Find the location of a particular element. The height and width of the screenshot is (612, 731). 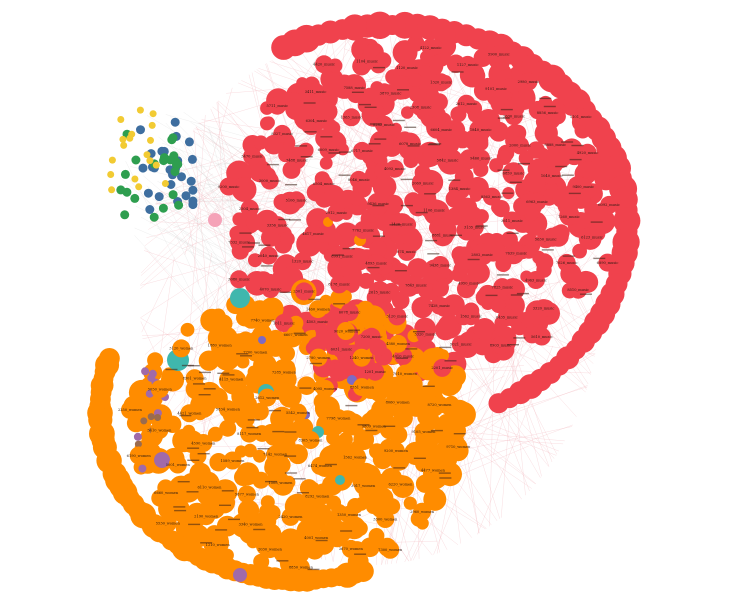

node-label: 2069_music is located at coordinates (423, 184).